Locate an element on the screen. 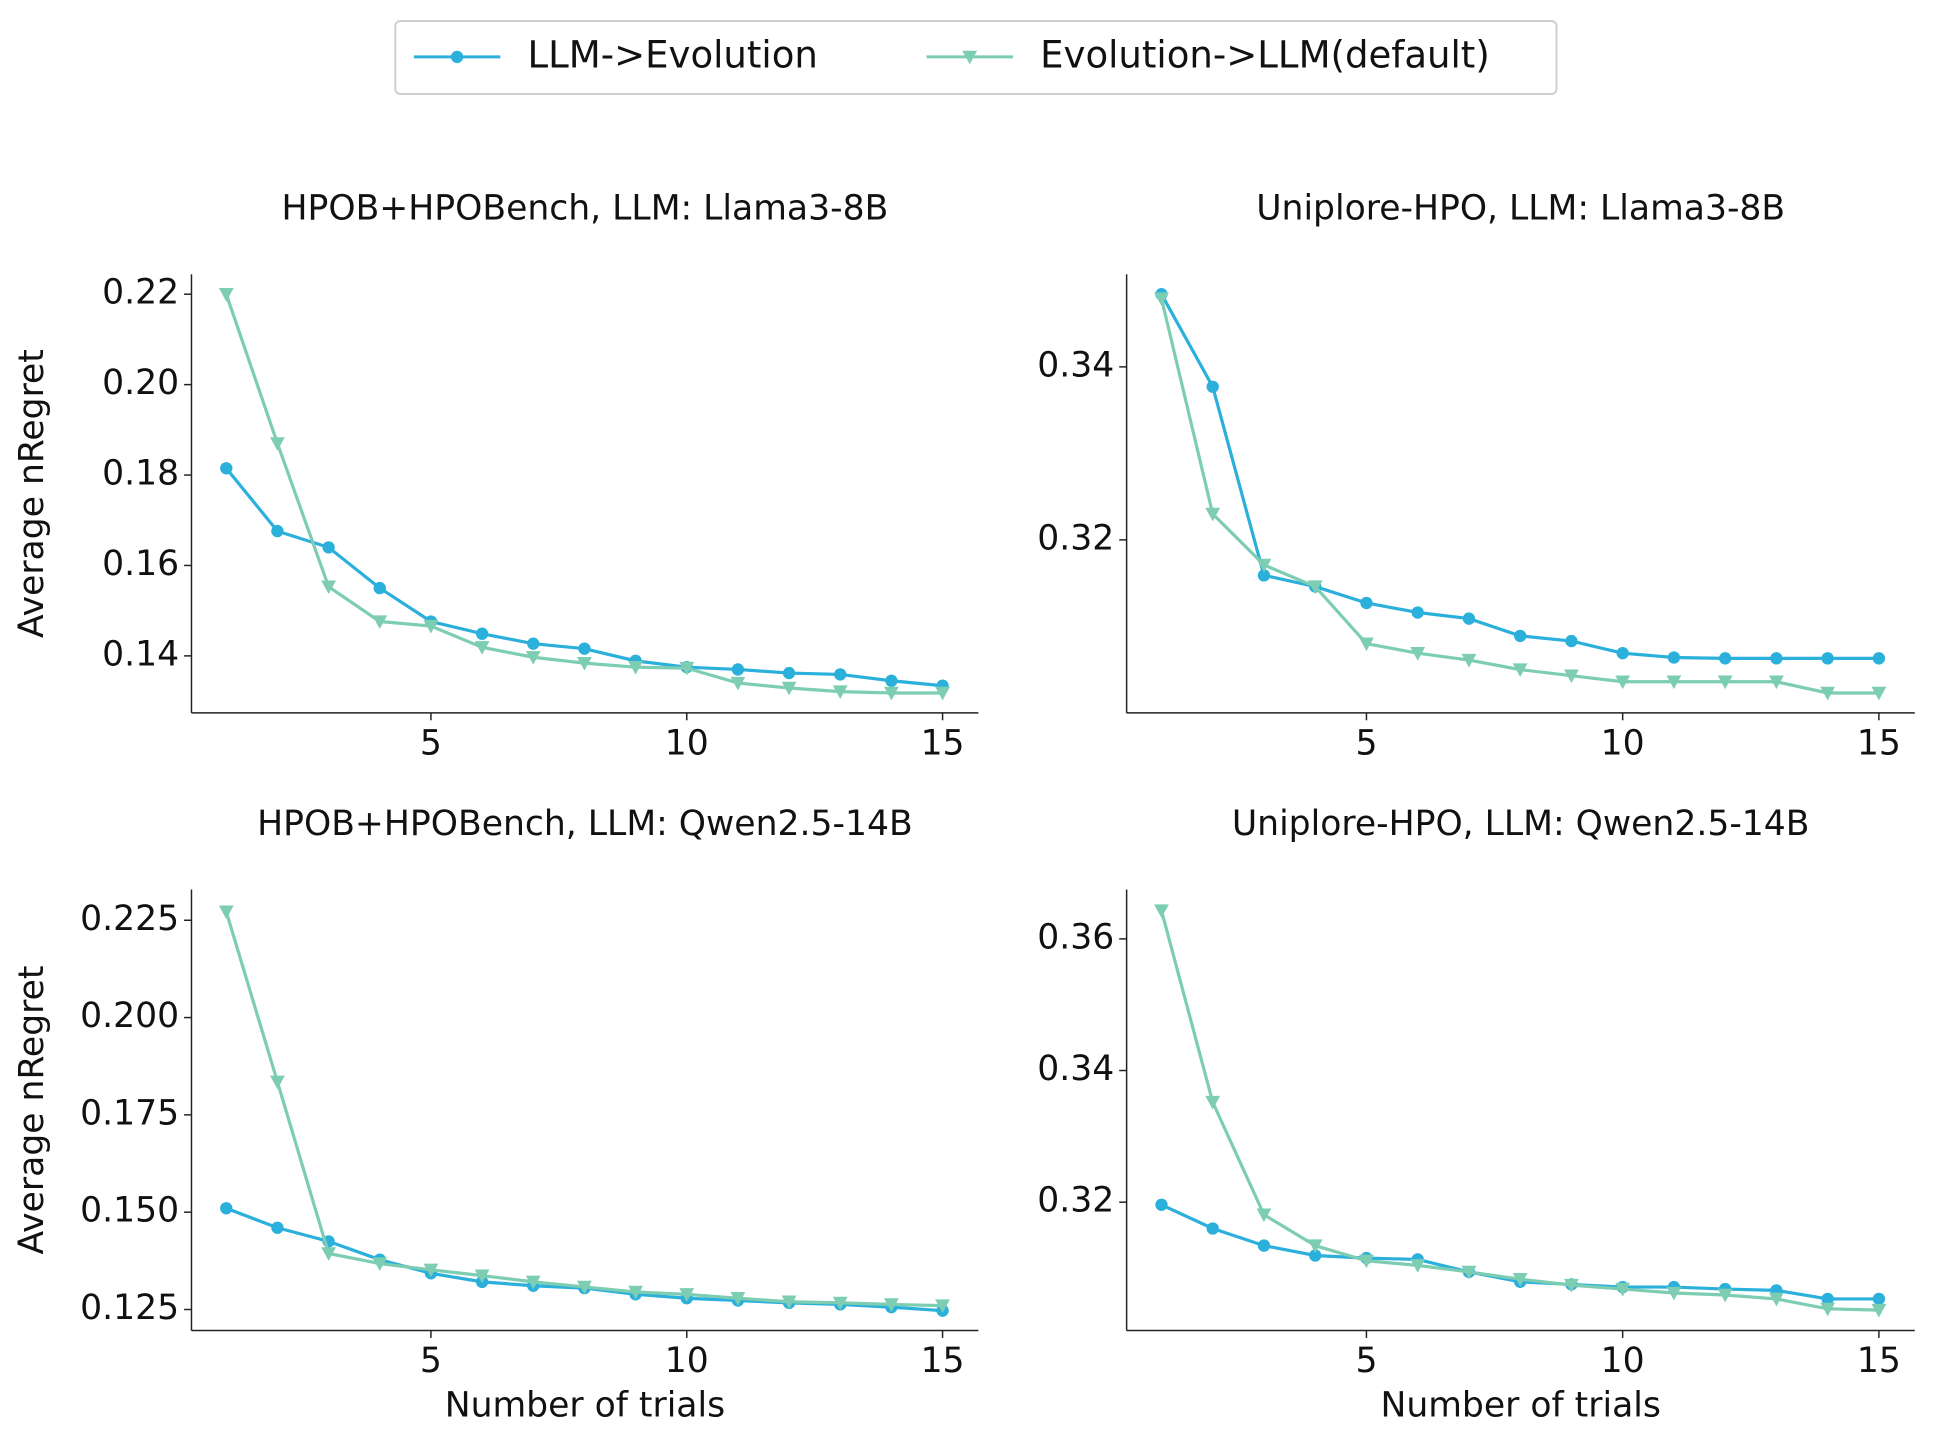 Image resolution: width=1937 pixels, height=1443 pixels. chart-title: HPOB+HPOBench, LLM: Qwen2.5-14B is located at coordinates (585, 824).